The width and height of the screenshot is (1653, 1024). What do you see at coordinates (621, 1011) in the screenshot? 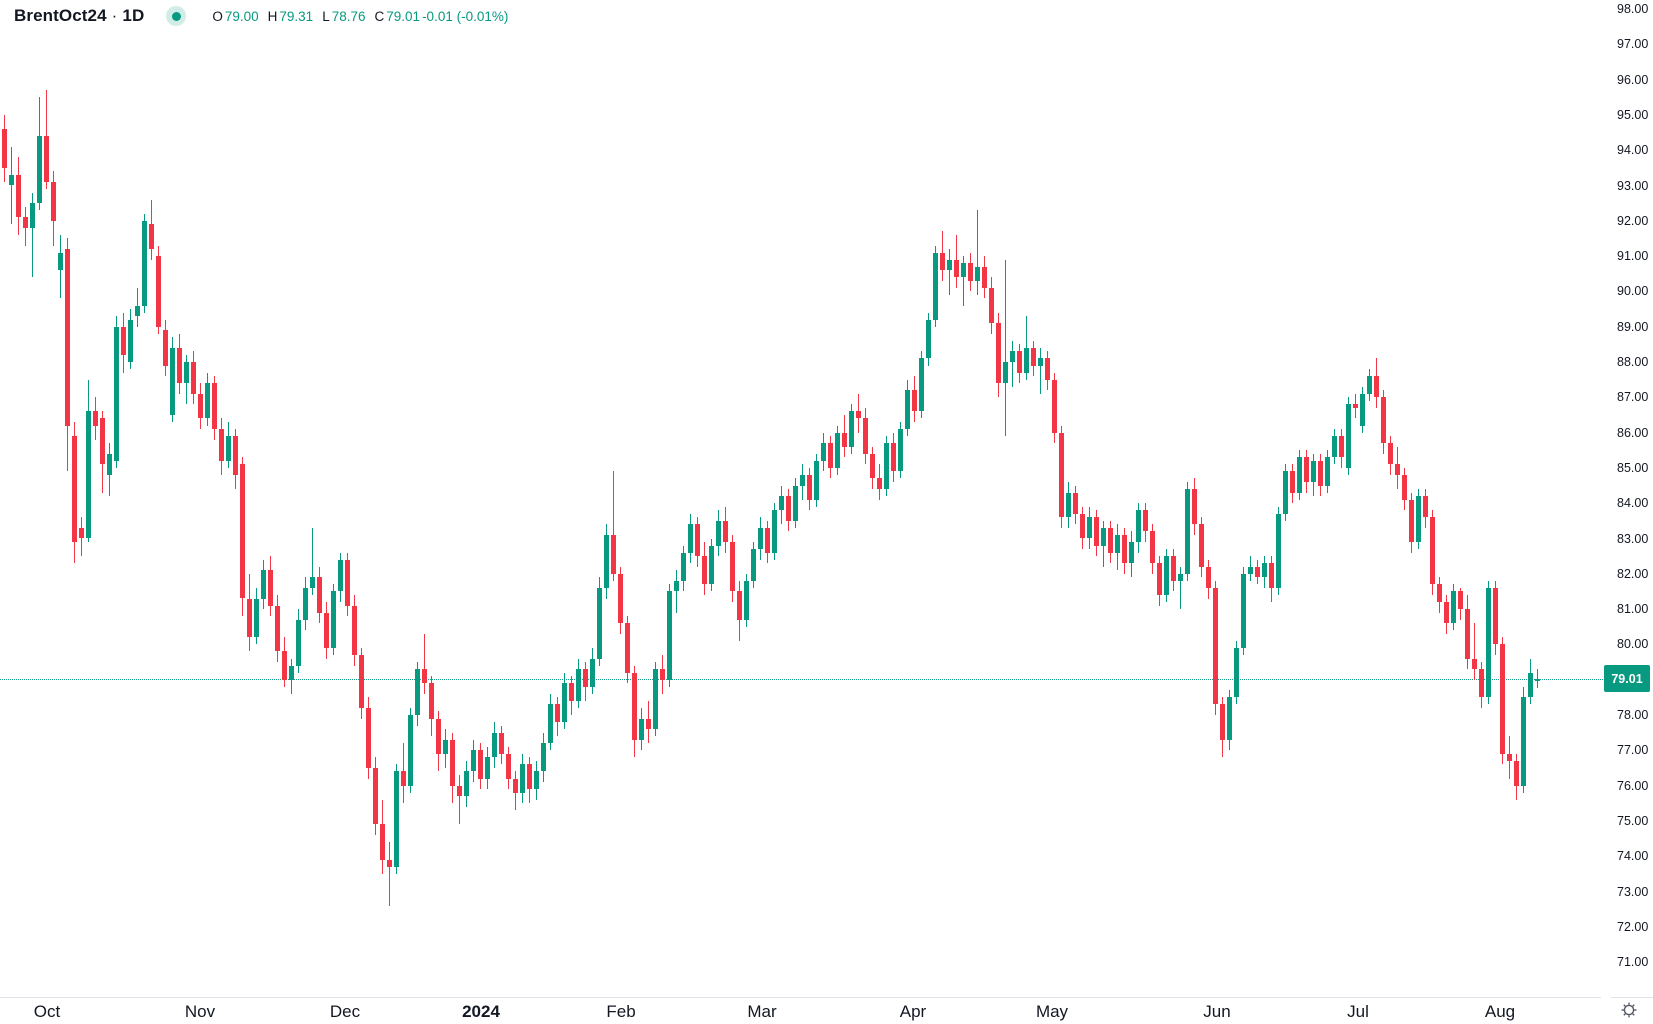
I see `time-axis-label: Feb` at bounding box center [621, 1011].